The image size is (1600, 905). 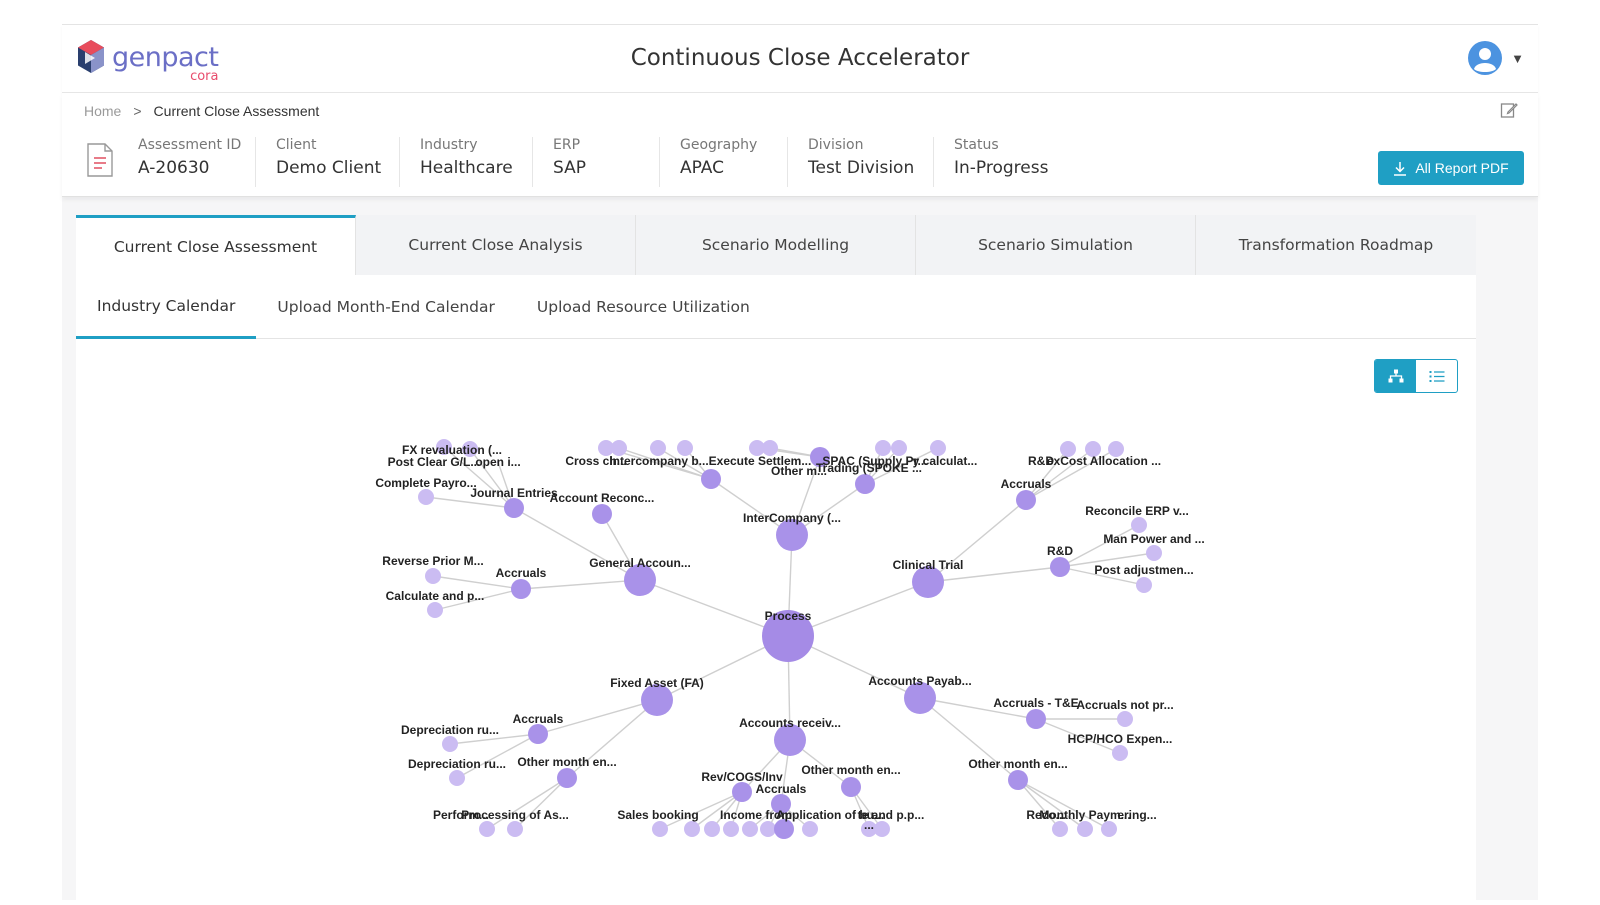 I want to click on graph-node-ap5, so click(x=1109, y=829).